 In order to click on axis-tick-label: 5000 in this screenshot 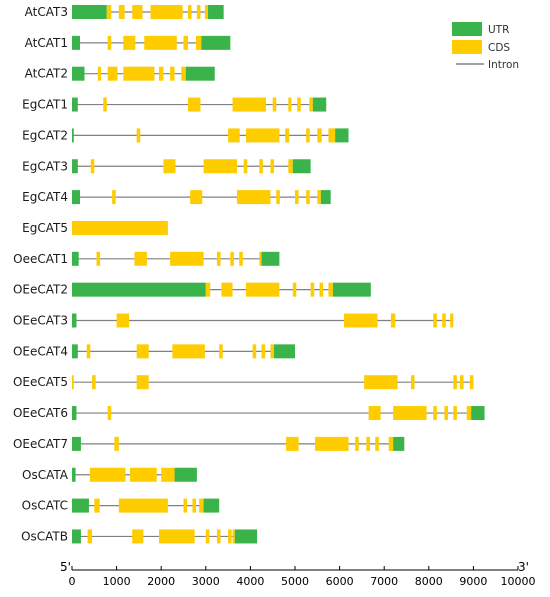, I will do `click(295, 581)`.